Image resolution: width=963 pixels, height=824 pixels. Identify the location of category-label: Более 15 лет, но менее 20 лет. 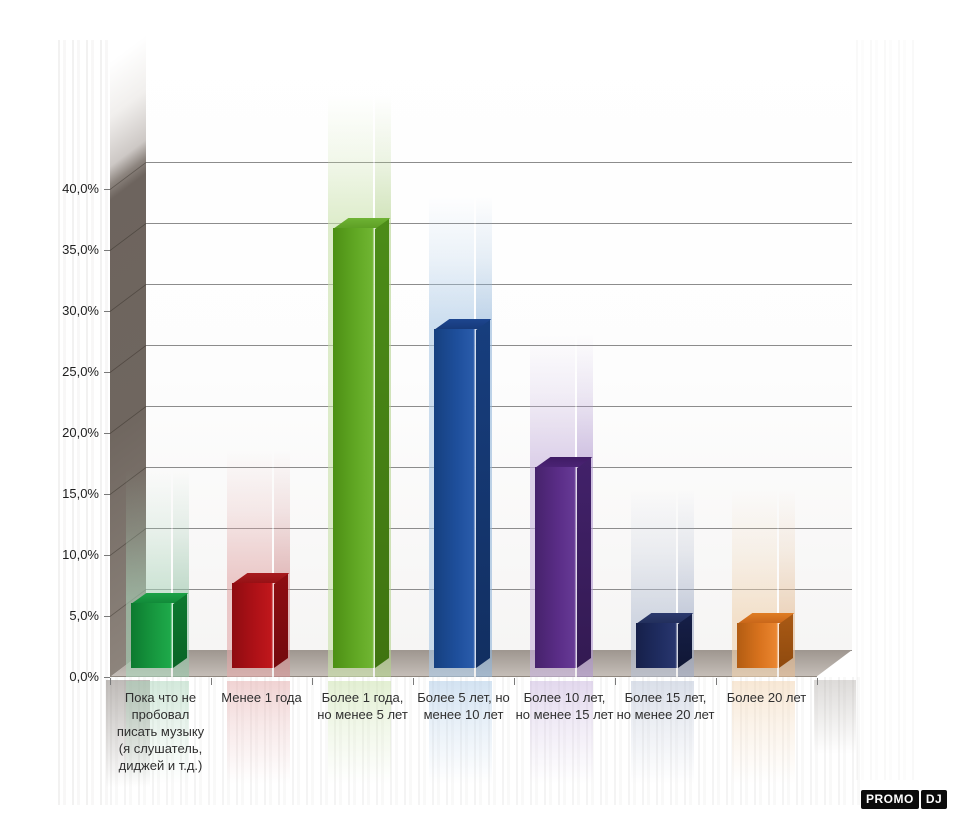
(665, 706).